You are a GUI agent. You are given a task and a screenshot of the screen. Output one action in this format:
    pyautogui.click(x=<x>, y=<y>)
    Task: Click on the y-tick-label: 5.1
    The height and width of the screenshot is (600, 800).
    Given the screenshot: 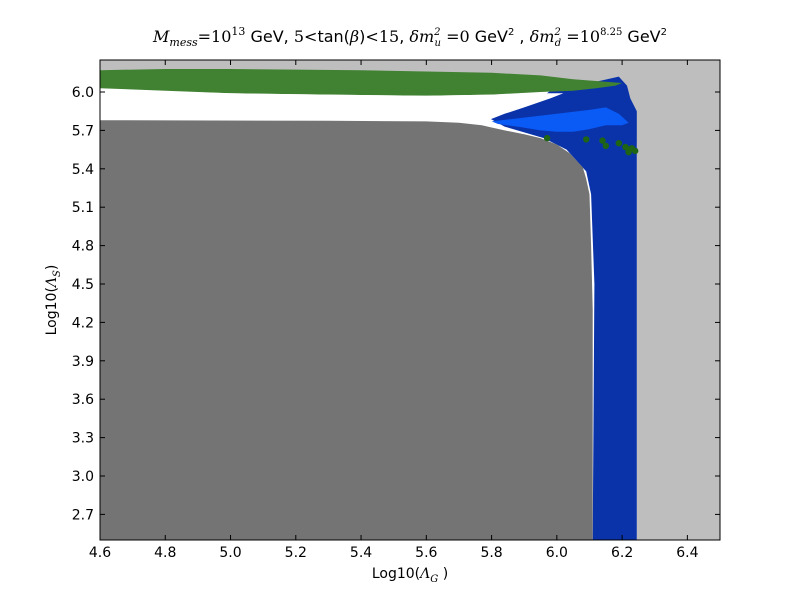 What is the action you would take?
    pyautogui.click(x=83, y=208)
    